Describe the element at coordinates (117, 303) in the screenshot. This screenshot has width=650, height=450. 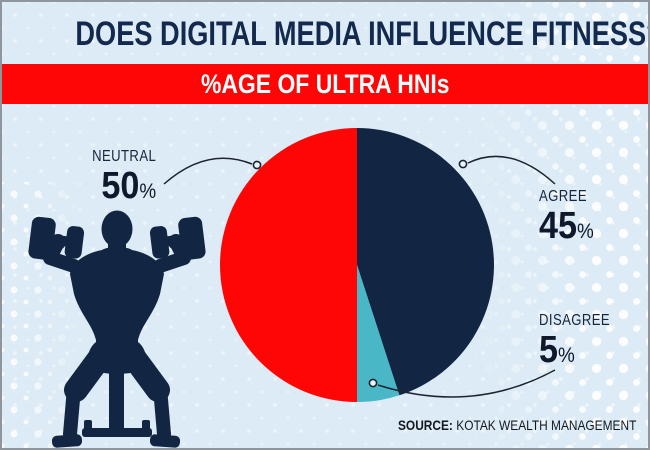
I see `lifter-torso` at that location.